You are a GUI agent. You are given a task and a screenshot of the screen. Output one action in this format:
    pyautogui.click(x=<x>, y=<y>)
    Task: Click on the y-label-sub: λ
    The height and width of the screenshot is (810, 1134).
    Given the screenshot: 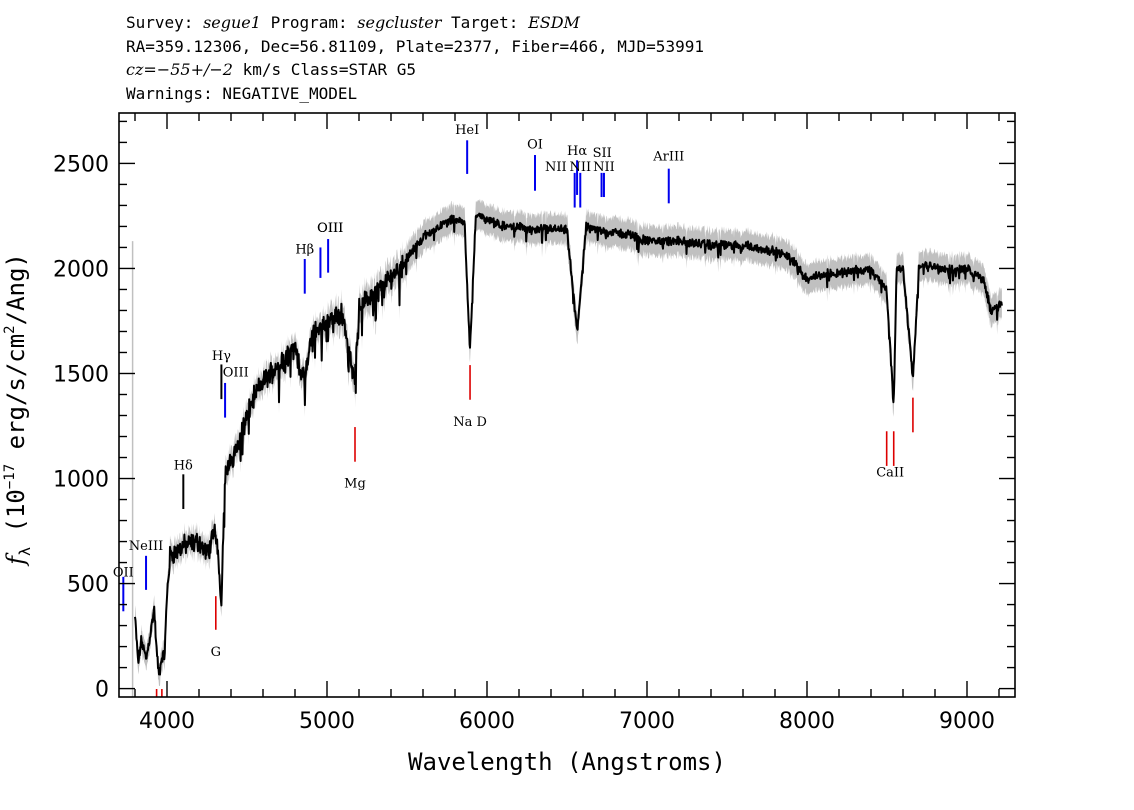 What is the action you would take?
    pyautogui.click(x=25, y=551)
    